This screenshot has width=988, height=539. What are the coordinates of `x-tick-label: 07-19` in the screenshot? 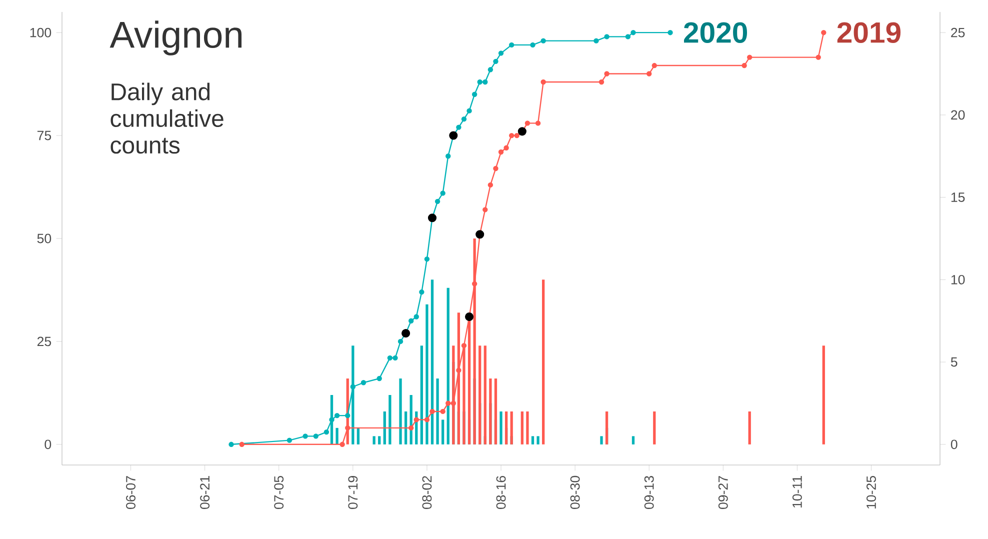 It's located at (353, 492).